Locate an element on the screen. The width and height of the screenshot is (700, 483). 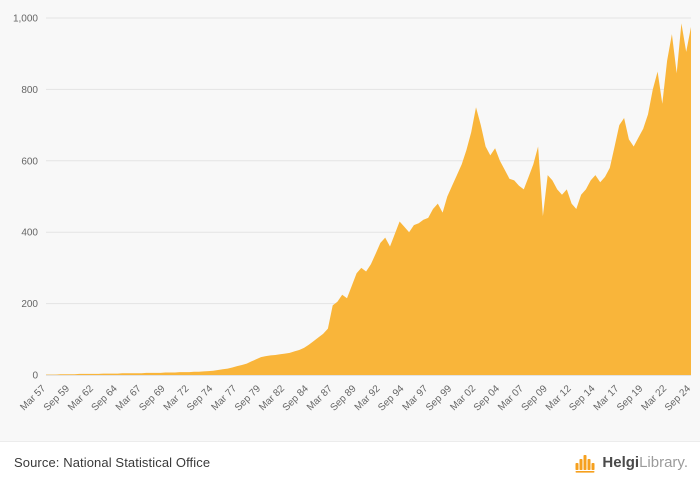
logo-text-suffix: . is located at coordinates (685, 462).